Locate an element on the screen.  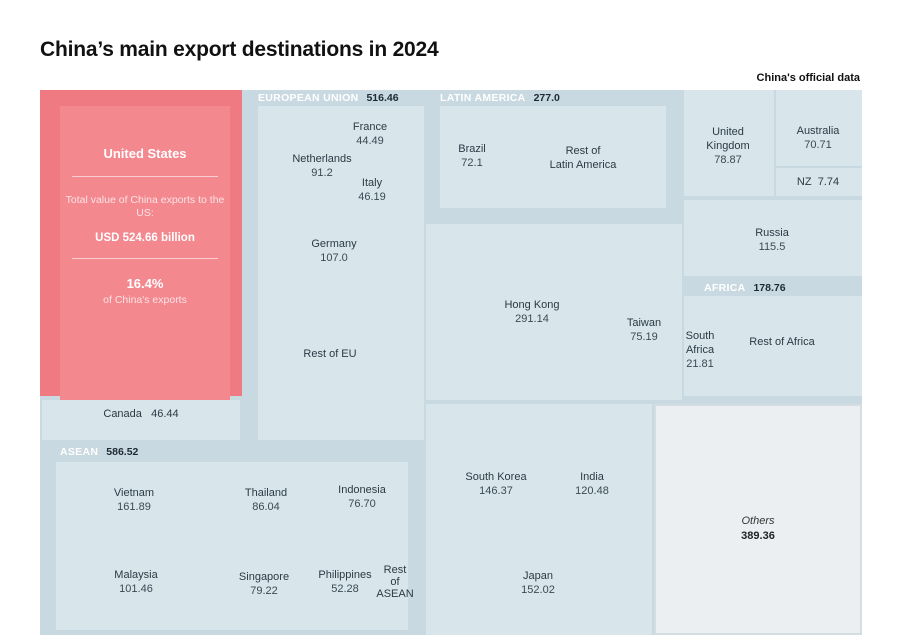
cell-australia: Australia 70.71 is located at coordinates (819, 128).